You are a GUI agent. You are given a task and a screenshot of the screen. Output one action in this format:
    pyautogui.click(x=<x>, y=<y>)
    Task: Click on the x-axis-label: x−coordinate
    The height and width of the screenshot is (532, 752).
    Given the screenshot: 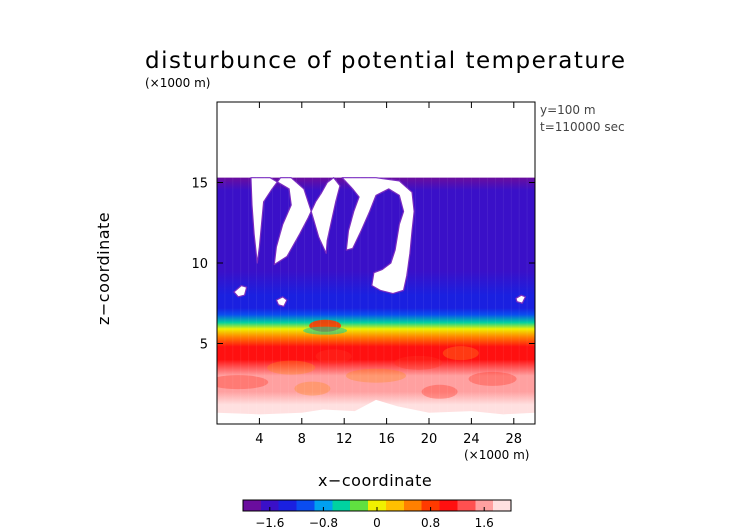 What is the action you would take?
    pyautogui.click(x=375, y=480)
    